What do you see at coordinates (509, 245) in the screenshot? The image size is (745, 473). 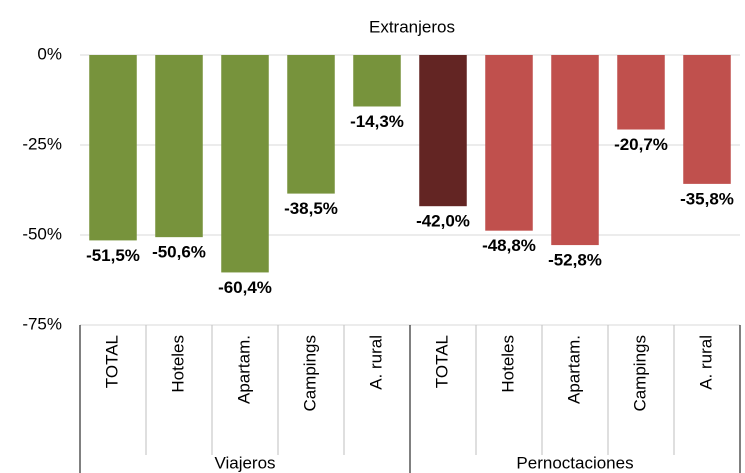 I see `value-label: -48,8%` at bounding box center [509, 245].